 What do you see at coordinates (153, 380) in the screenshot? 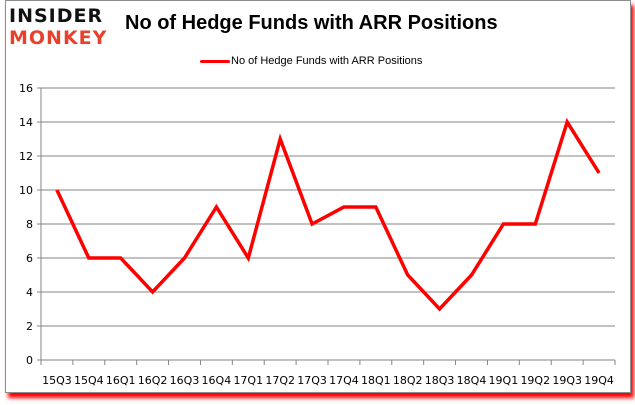
I see `x-tick-label: 16Q2` at bounding box center [153, 380].